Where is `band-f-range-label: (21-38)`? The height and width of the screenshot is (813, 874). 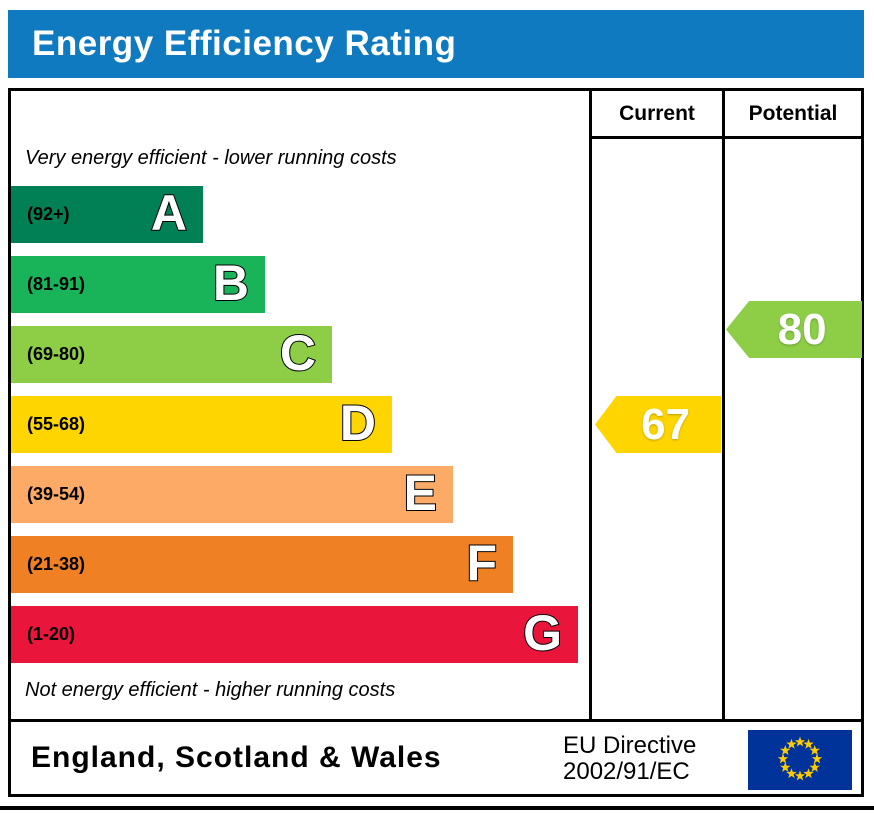 band-f-range-label: (21-38) is located at coordinates (56, 564).